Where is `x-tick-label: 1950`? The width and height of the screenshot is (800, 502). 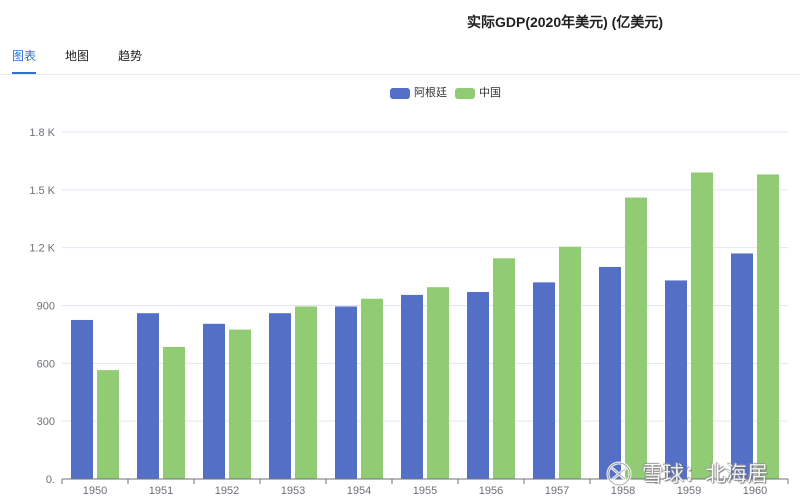
x-tick-label: 1950 is located at coordinates (95, 491).